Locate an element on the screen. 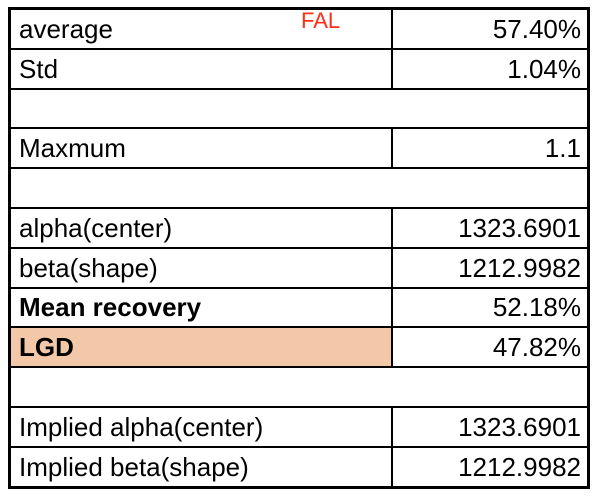 This screenshot has height=497, width=600. cell-lgd-value: 47.82% is located at coordinates (536, 347).